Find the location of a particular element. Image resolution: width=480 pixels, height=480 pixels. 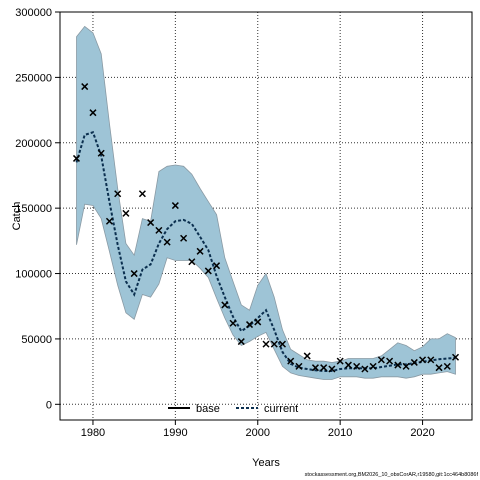

x-tick-label: 2000 is located at coordinates (258, 433).